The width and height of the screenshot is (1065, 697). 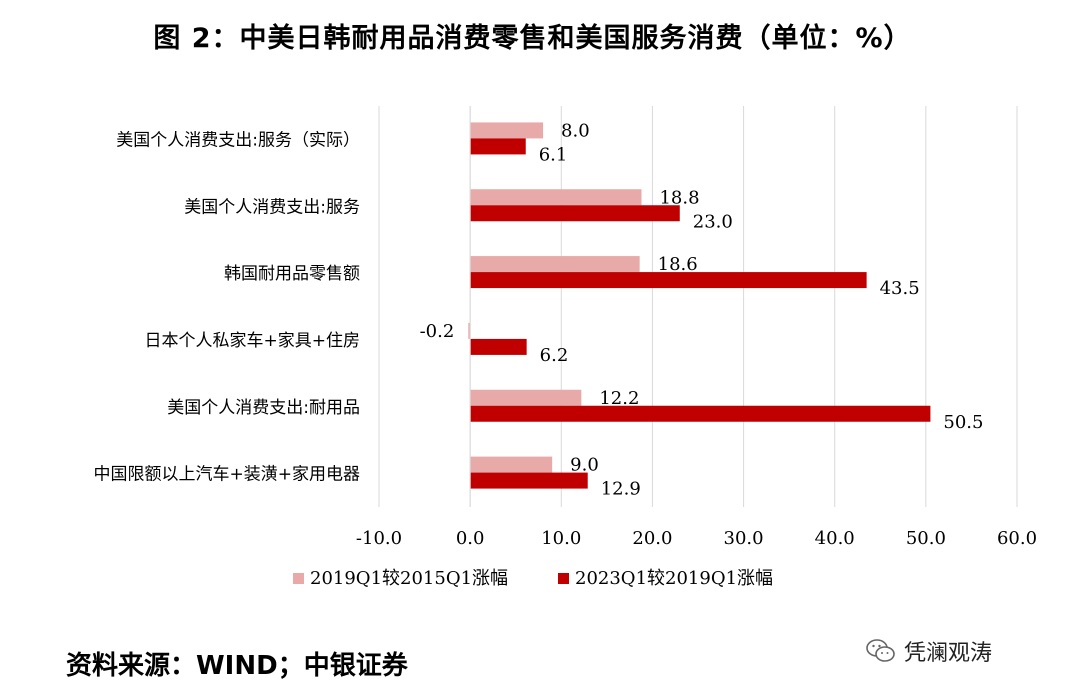 I want to click on source-note: 资料来源：WIND；中银证券, so click(x=237, y=666).